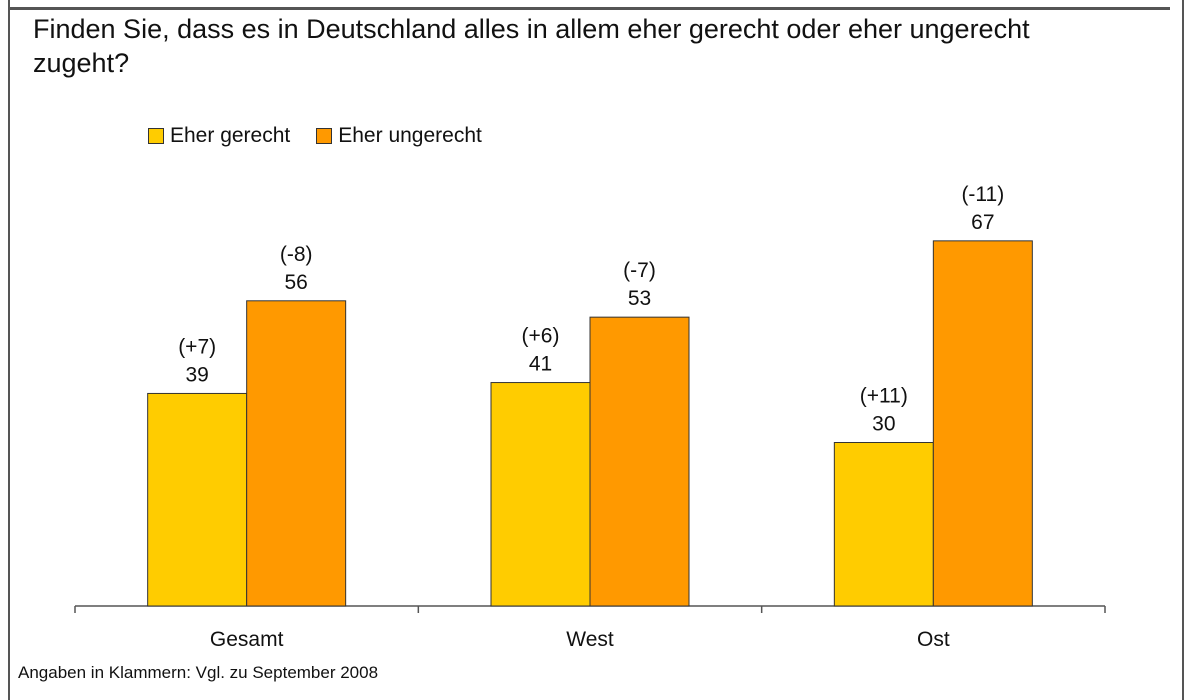 The image size is (1200, 700). What do you see at coordinates (639, 298) in the screenshot?
I see `value-label: 53` at bounding box center [639, 298].